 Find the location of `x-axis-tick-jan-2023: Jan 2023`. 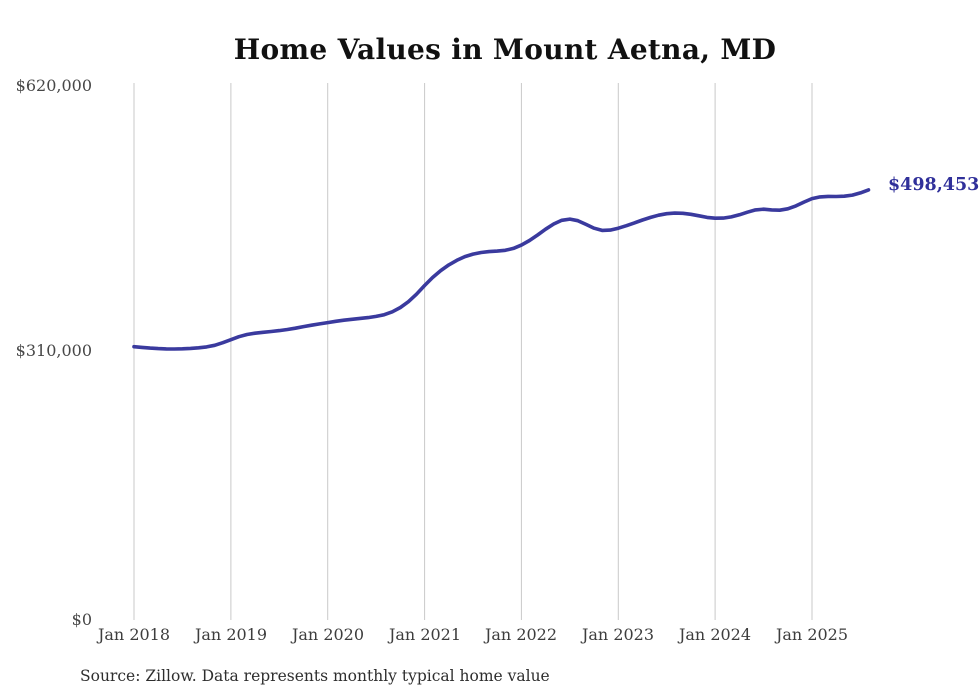

x-axis-tick-jan-2023: Jan 2023 is located at coordinates (618, 634).